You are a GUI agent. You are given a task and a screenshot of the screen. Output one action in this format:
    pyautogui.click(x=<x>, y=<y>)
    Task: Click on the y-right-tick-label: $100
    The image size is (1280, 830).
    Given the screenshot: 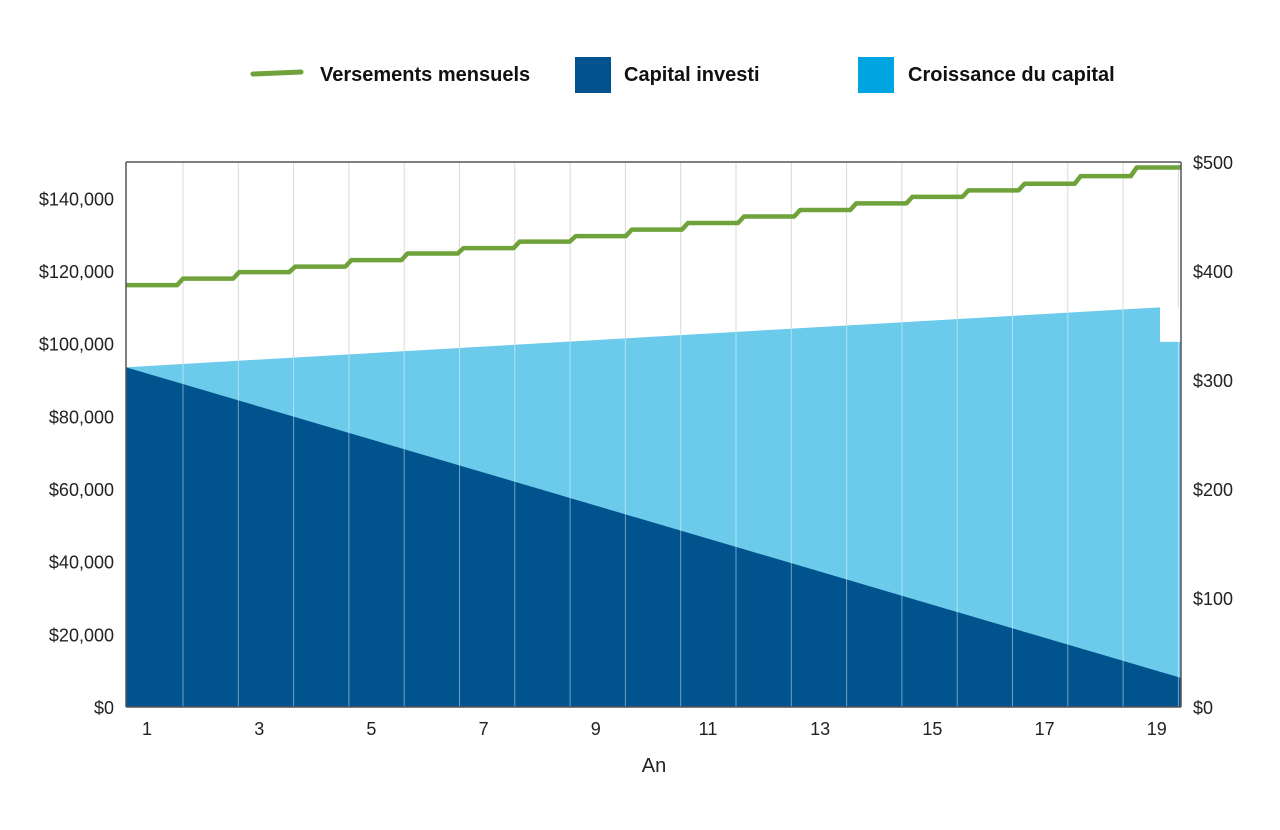 What is the action you would take?
    pyautogui.click(x=1213, y=599)
    